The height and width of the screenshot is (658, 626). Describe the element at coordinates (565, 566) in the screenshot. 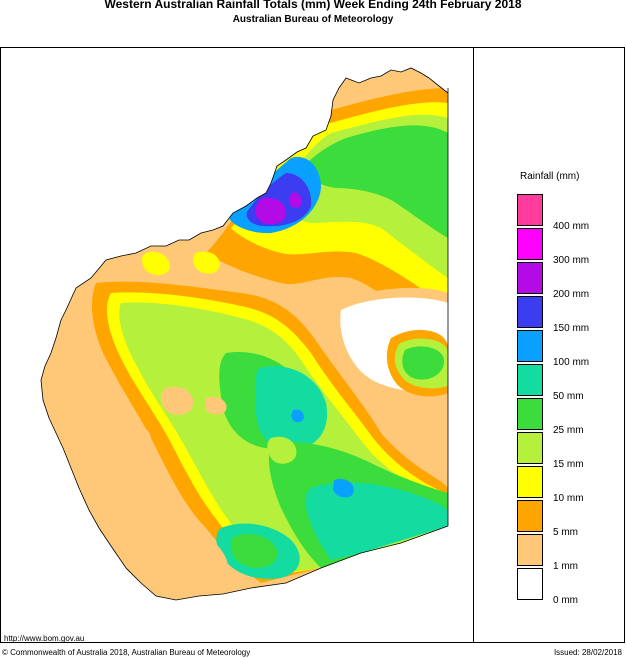

I see `legend-tick-label: 1 mm` at that location.